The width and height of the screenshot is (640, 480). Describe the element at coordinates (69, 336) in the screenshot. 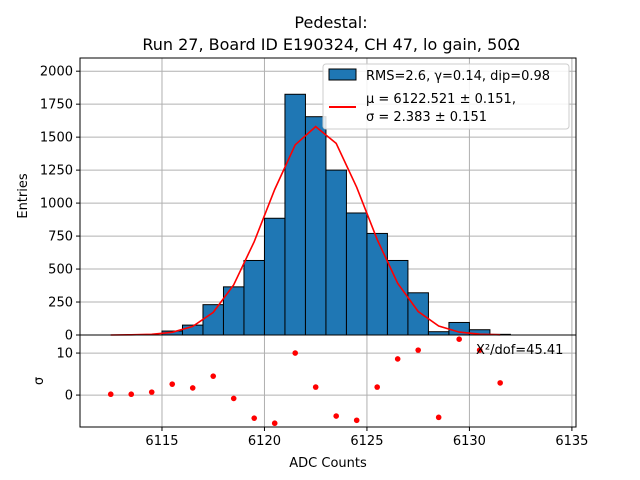

I see `y-tick-label: 0` at that location.